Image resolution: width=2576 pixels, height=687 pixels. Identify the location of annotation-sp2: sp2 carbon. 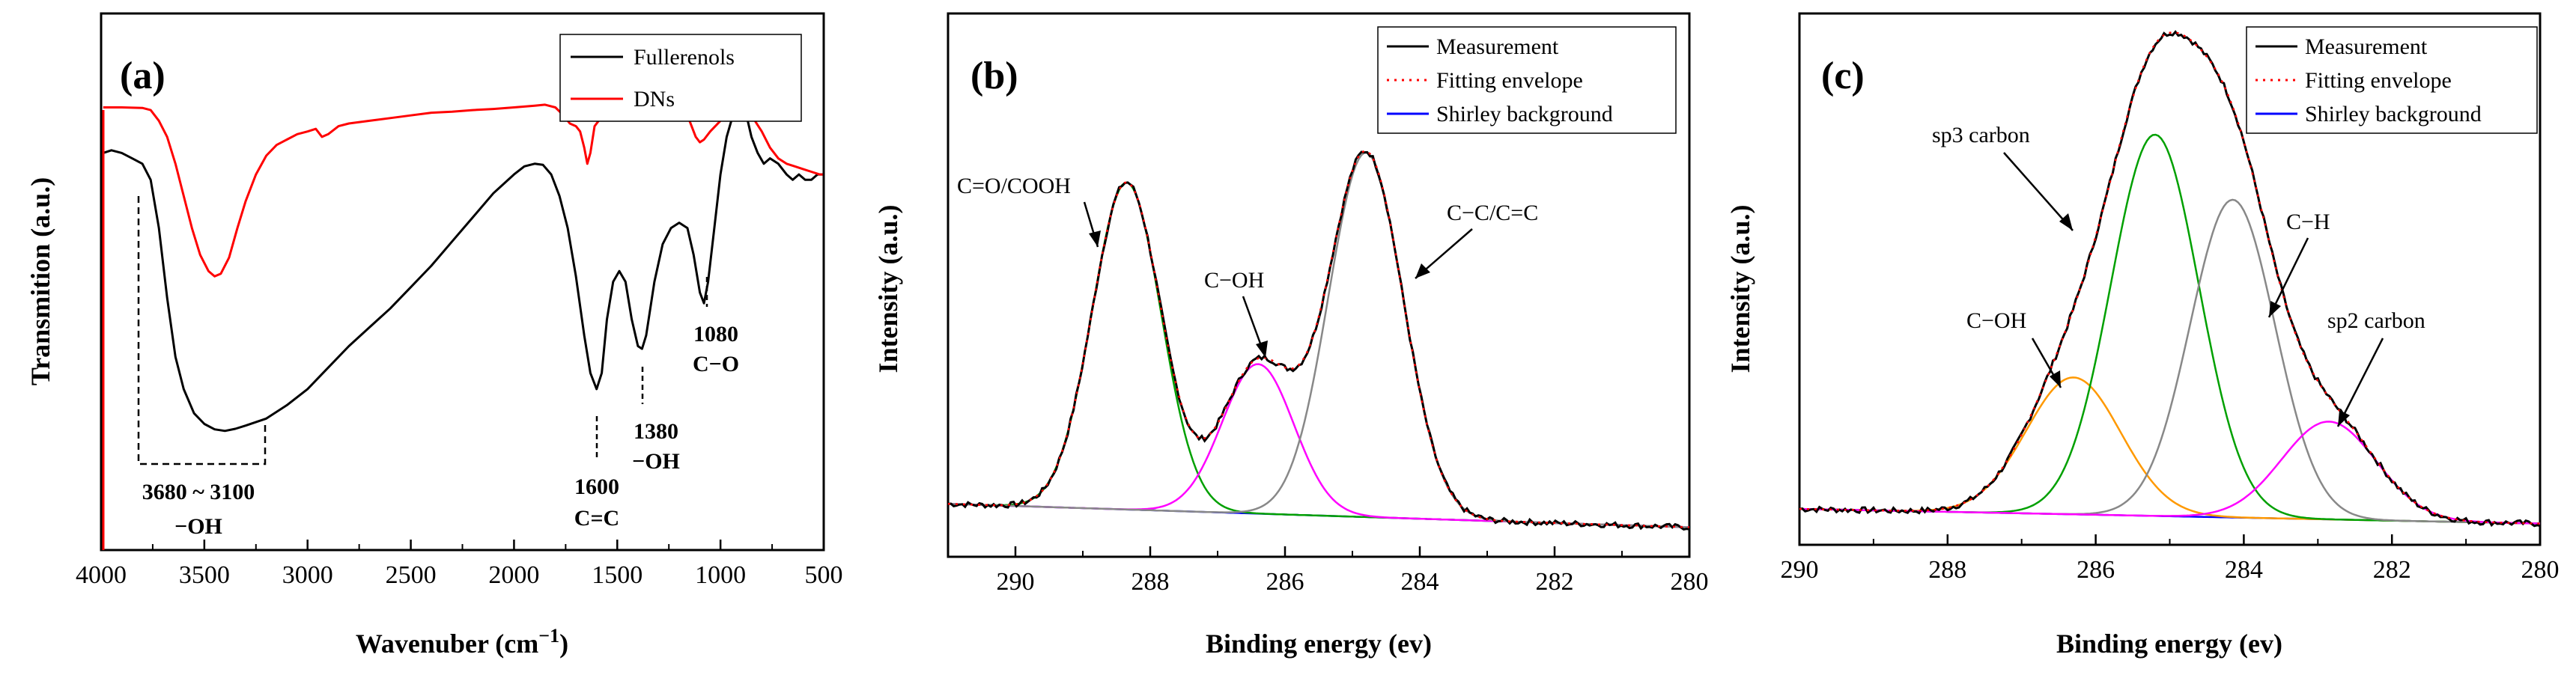
(2376, 320).